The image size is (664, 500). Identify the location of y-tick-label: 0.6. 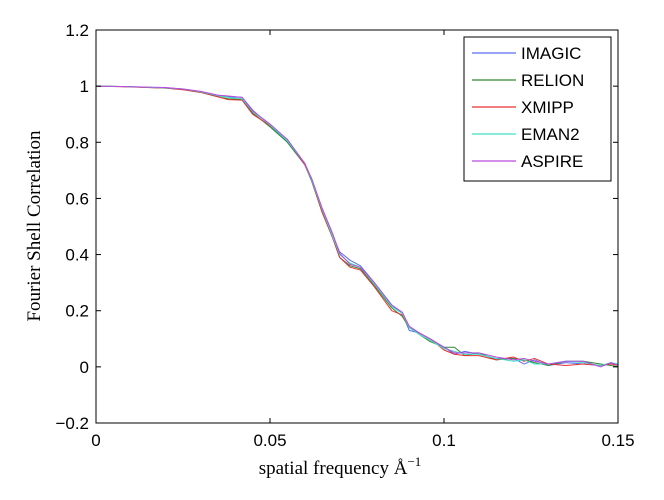
(77, 198).